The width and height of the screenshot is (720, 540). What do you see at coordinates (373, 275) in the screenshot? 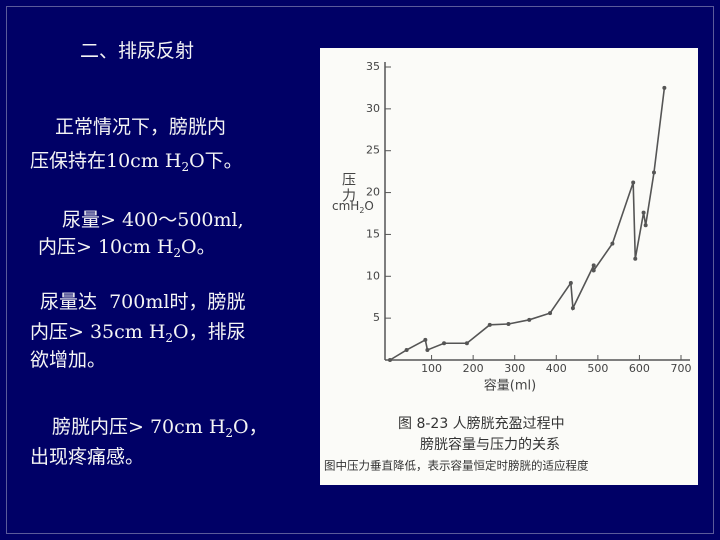
I see `y-tick-label: 10` at bounding box center [373, 275].